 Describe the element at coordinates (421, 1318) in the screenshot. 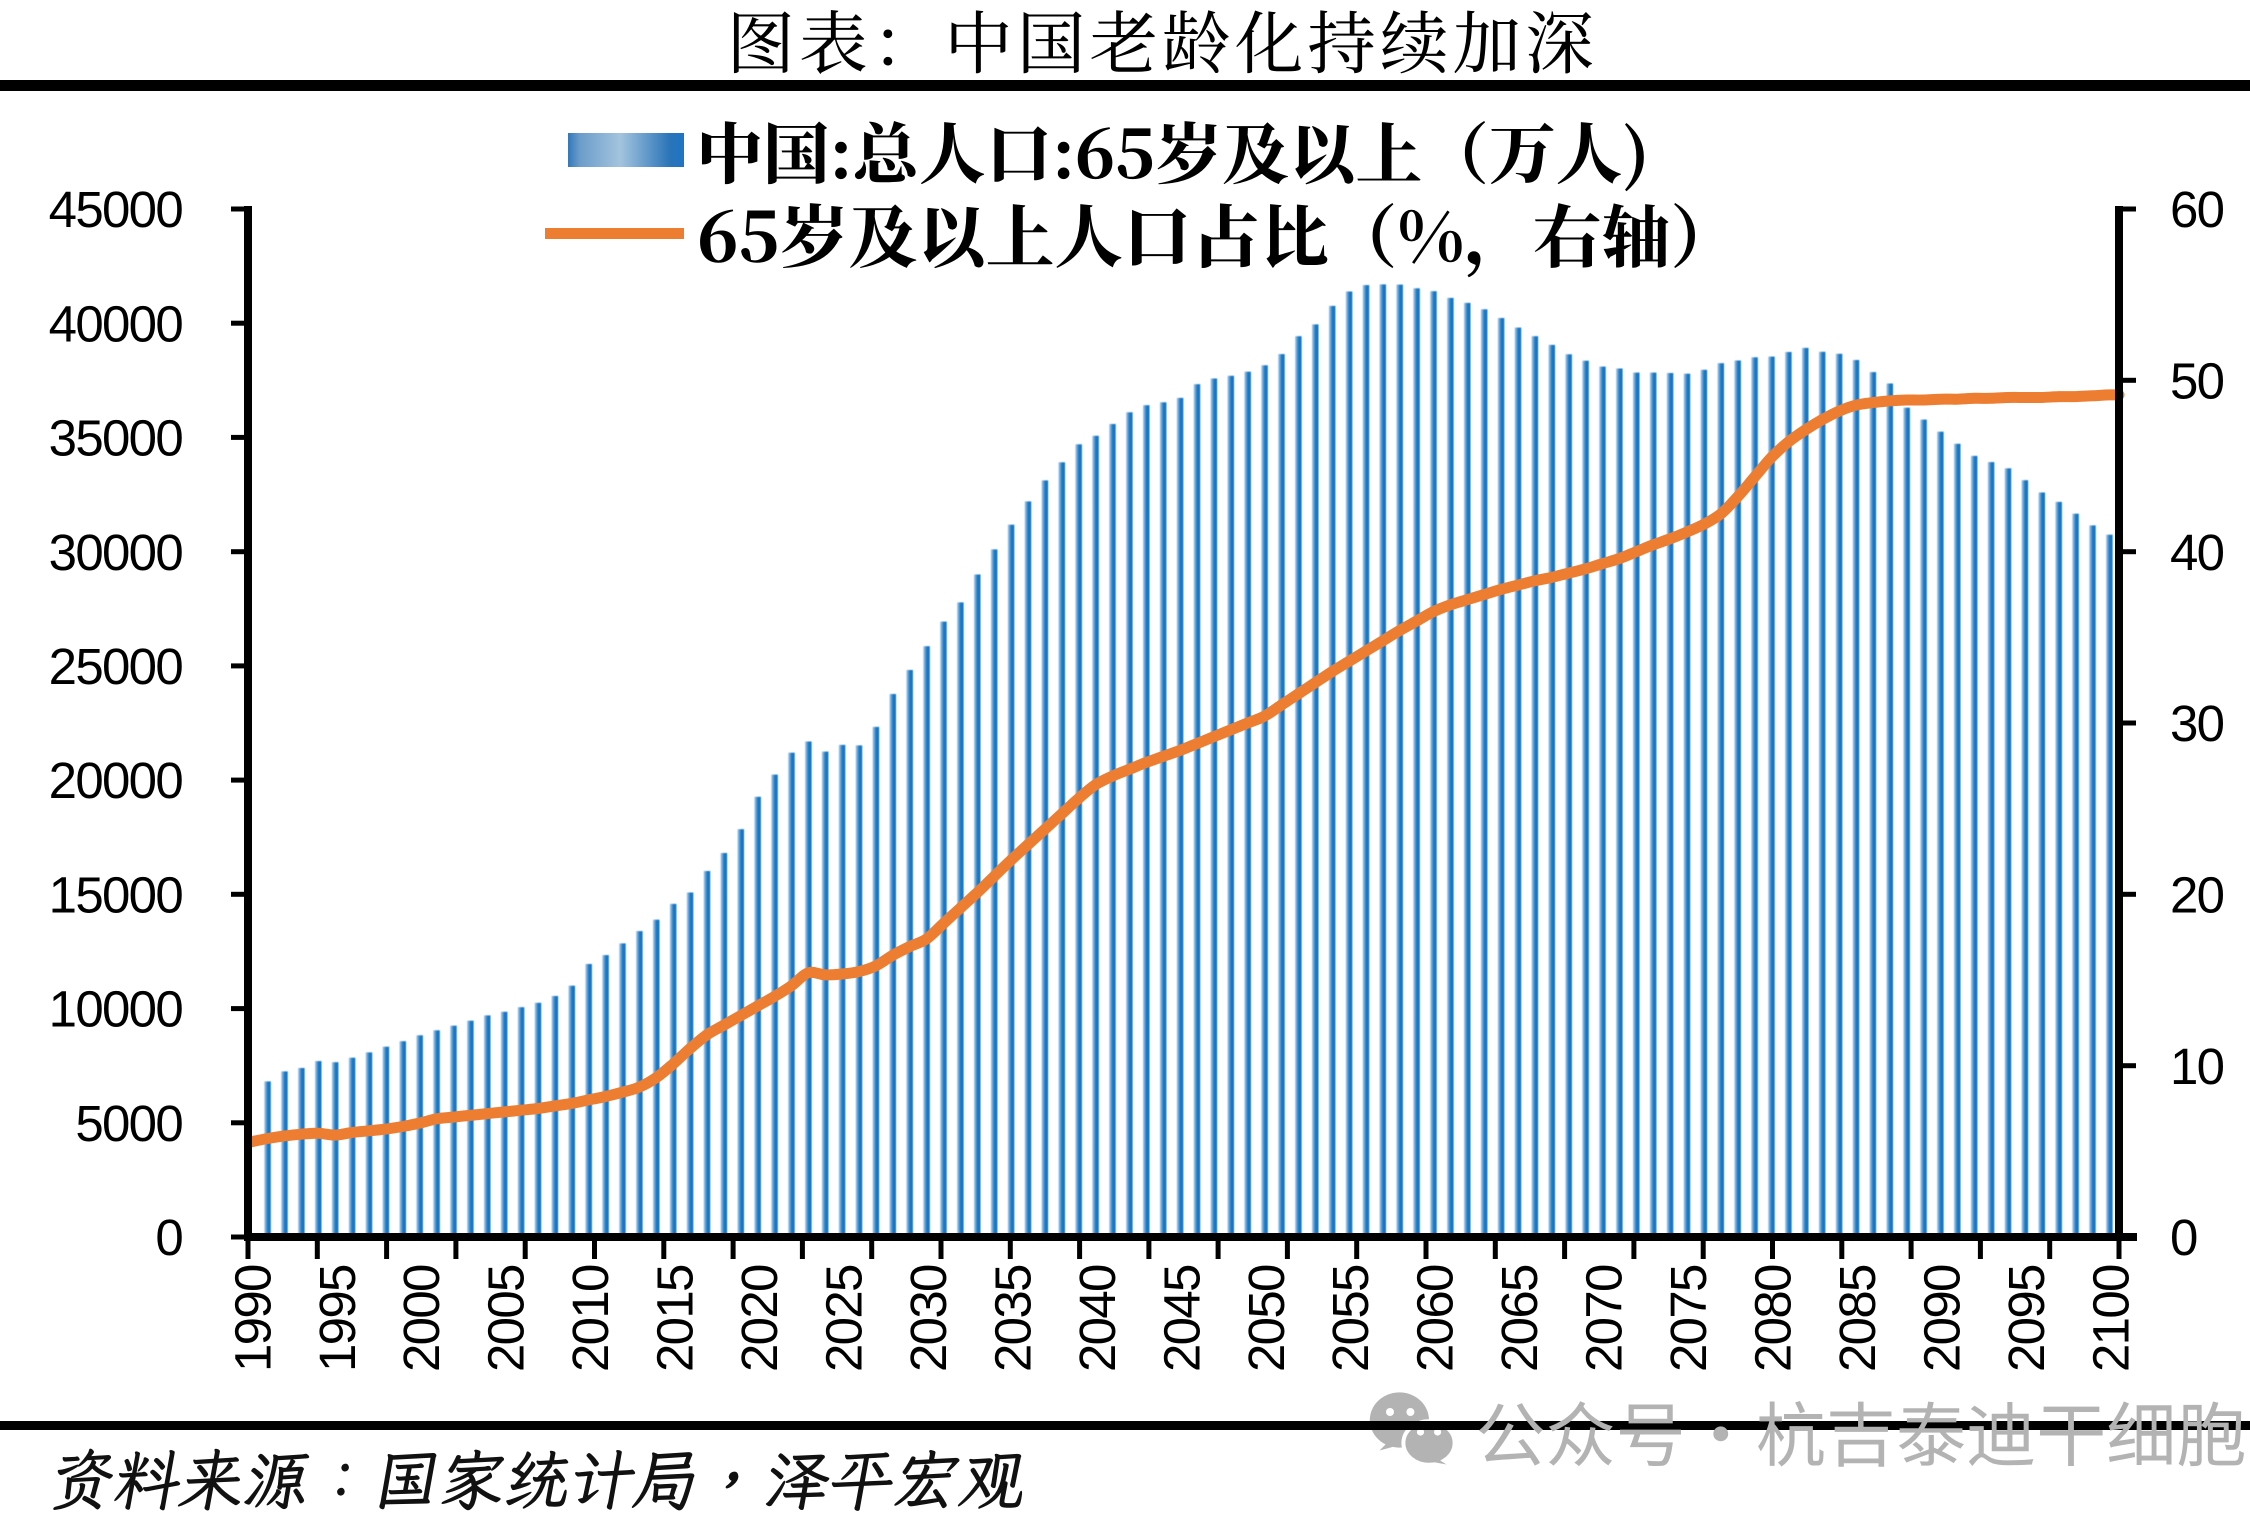

I see `svg-text: 2000` at that location.